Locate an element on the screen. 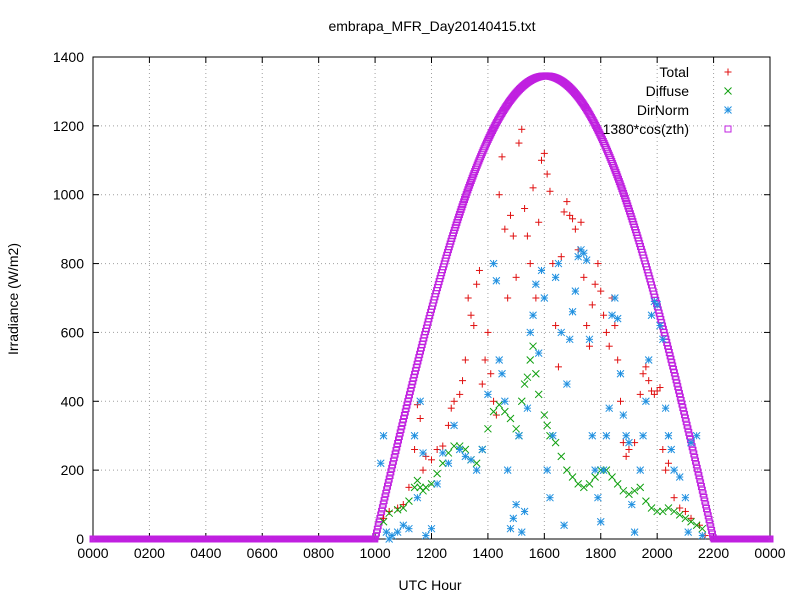 Image resolution: width=800 pixels, height=600 pixels. y-tick-label: 600 is located at coordinates (73, 332).